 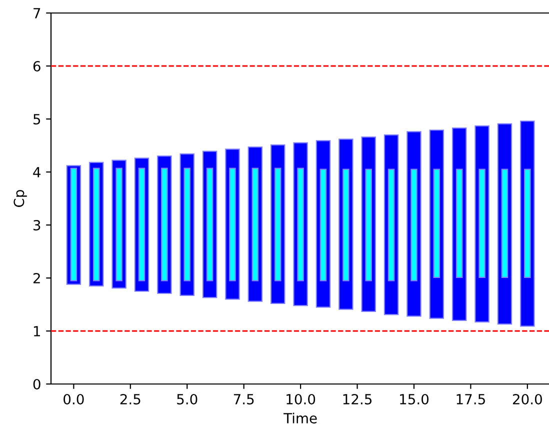 What do you see at coordinates (37, 331) in the screenshot?
I see `y-tick-label: 1` at bounding box center [37, 331].